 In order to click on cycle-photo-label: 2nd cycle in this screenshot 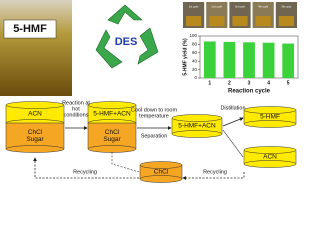, I will do `click(217, 7)`.